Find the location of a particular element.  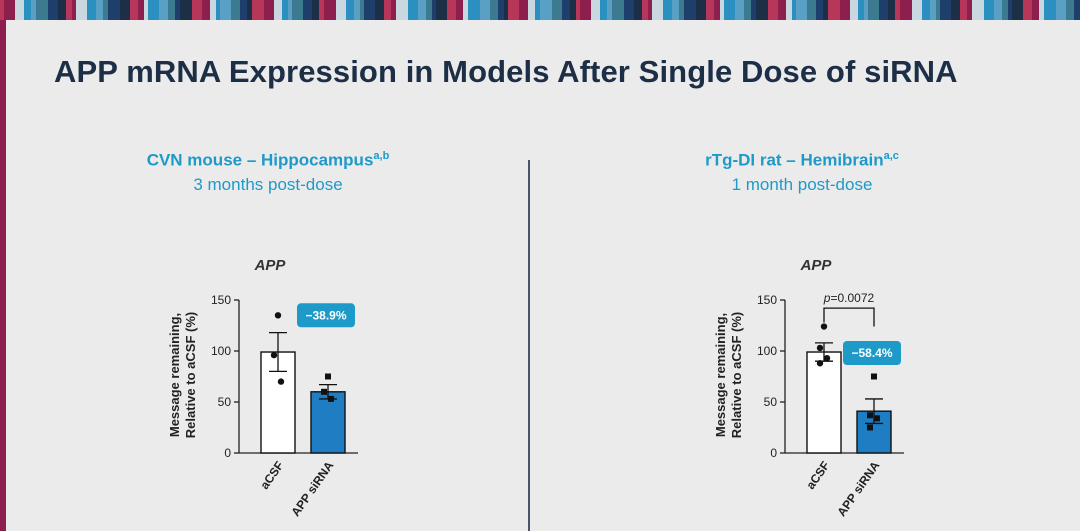

y-tick-label: 100 is located at coordinates (767, 351).